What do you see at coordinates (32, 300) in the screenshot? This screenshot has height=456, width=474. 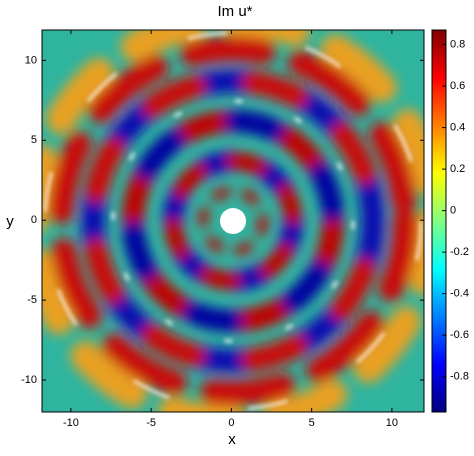 I see `y-tick-label: -5` at bounding box center [32, 300].